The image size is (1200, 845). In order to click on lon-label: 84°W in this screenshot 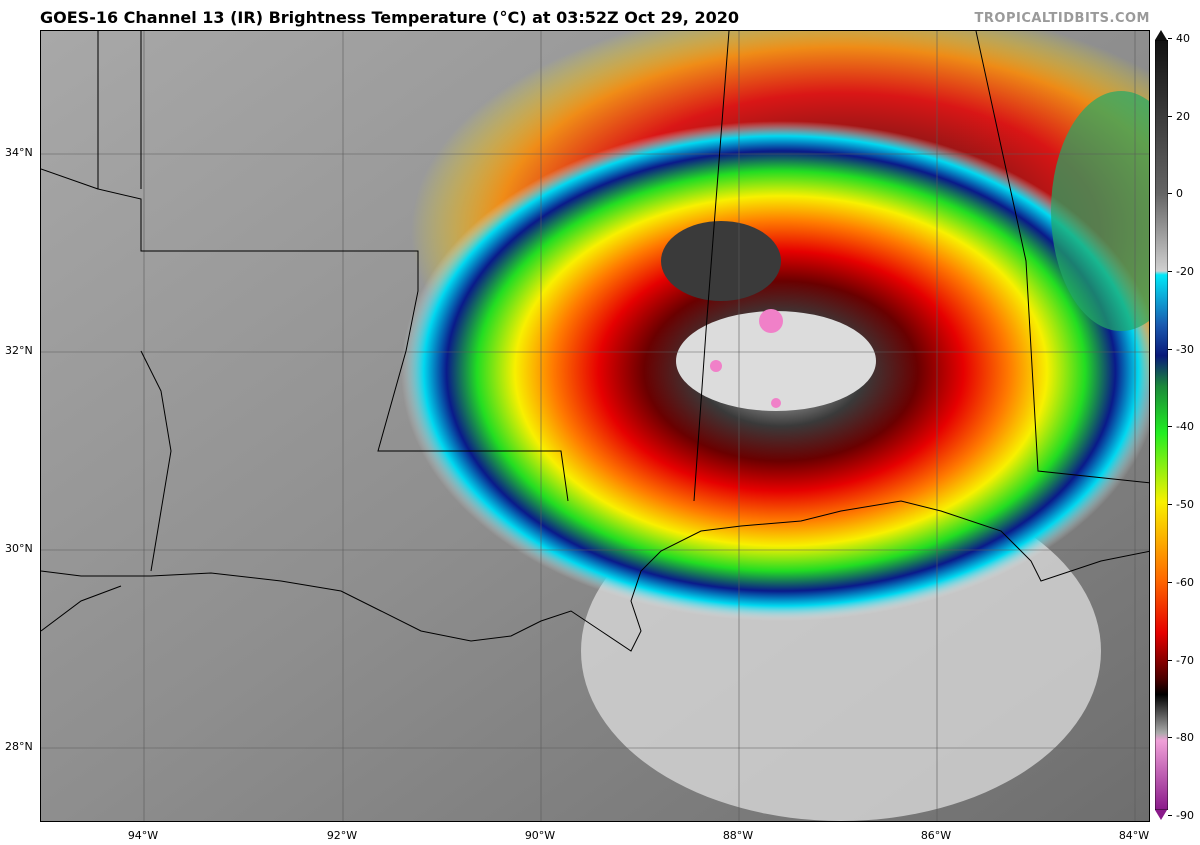, I will do `click(1134, 835)`.